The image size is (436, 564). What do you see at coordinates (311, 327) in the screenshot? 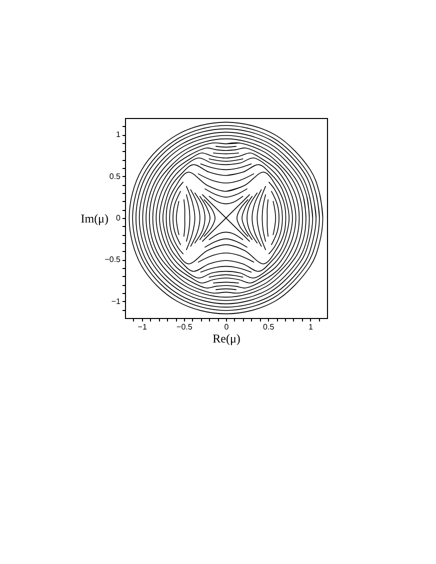
I see `x-tick-label: 1` at bounding box center [311, 327].